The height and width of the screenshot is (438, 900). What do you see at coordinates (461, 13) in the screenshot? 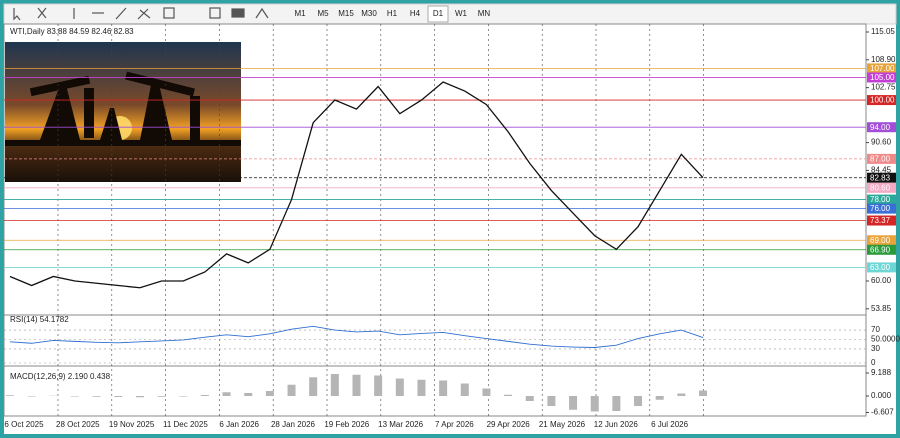
I see `timeframe-button: W1` at bounding box center [461, 13].